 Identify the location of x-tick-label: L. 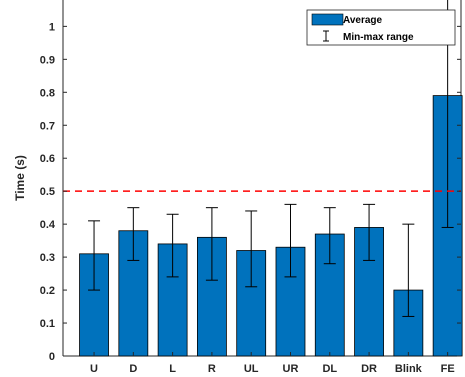
(172, 369).